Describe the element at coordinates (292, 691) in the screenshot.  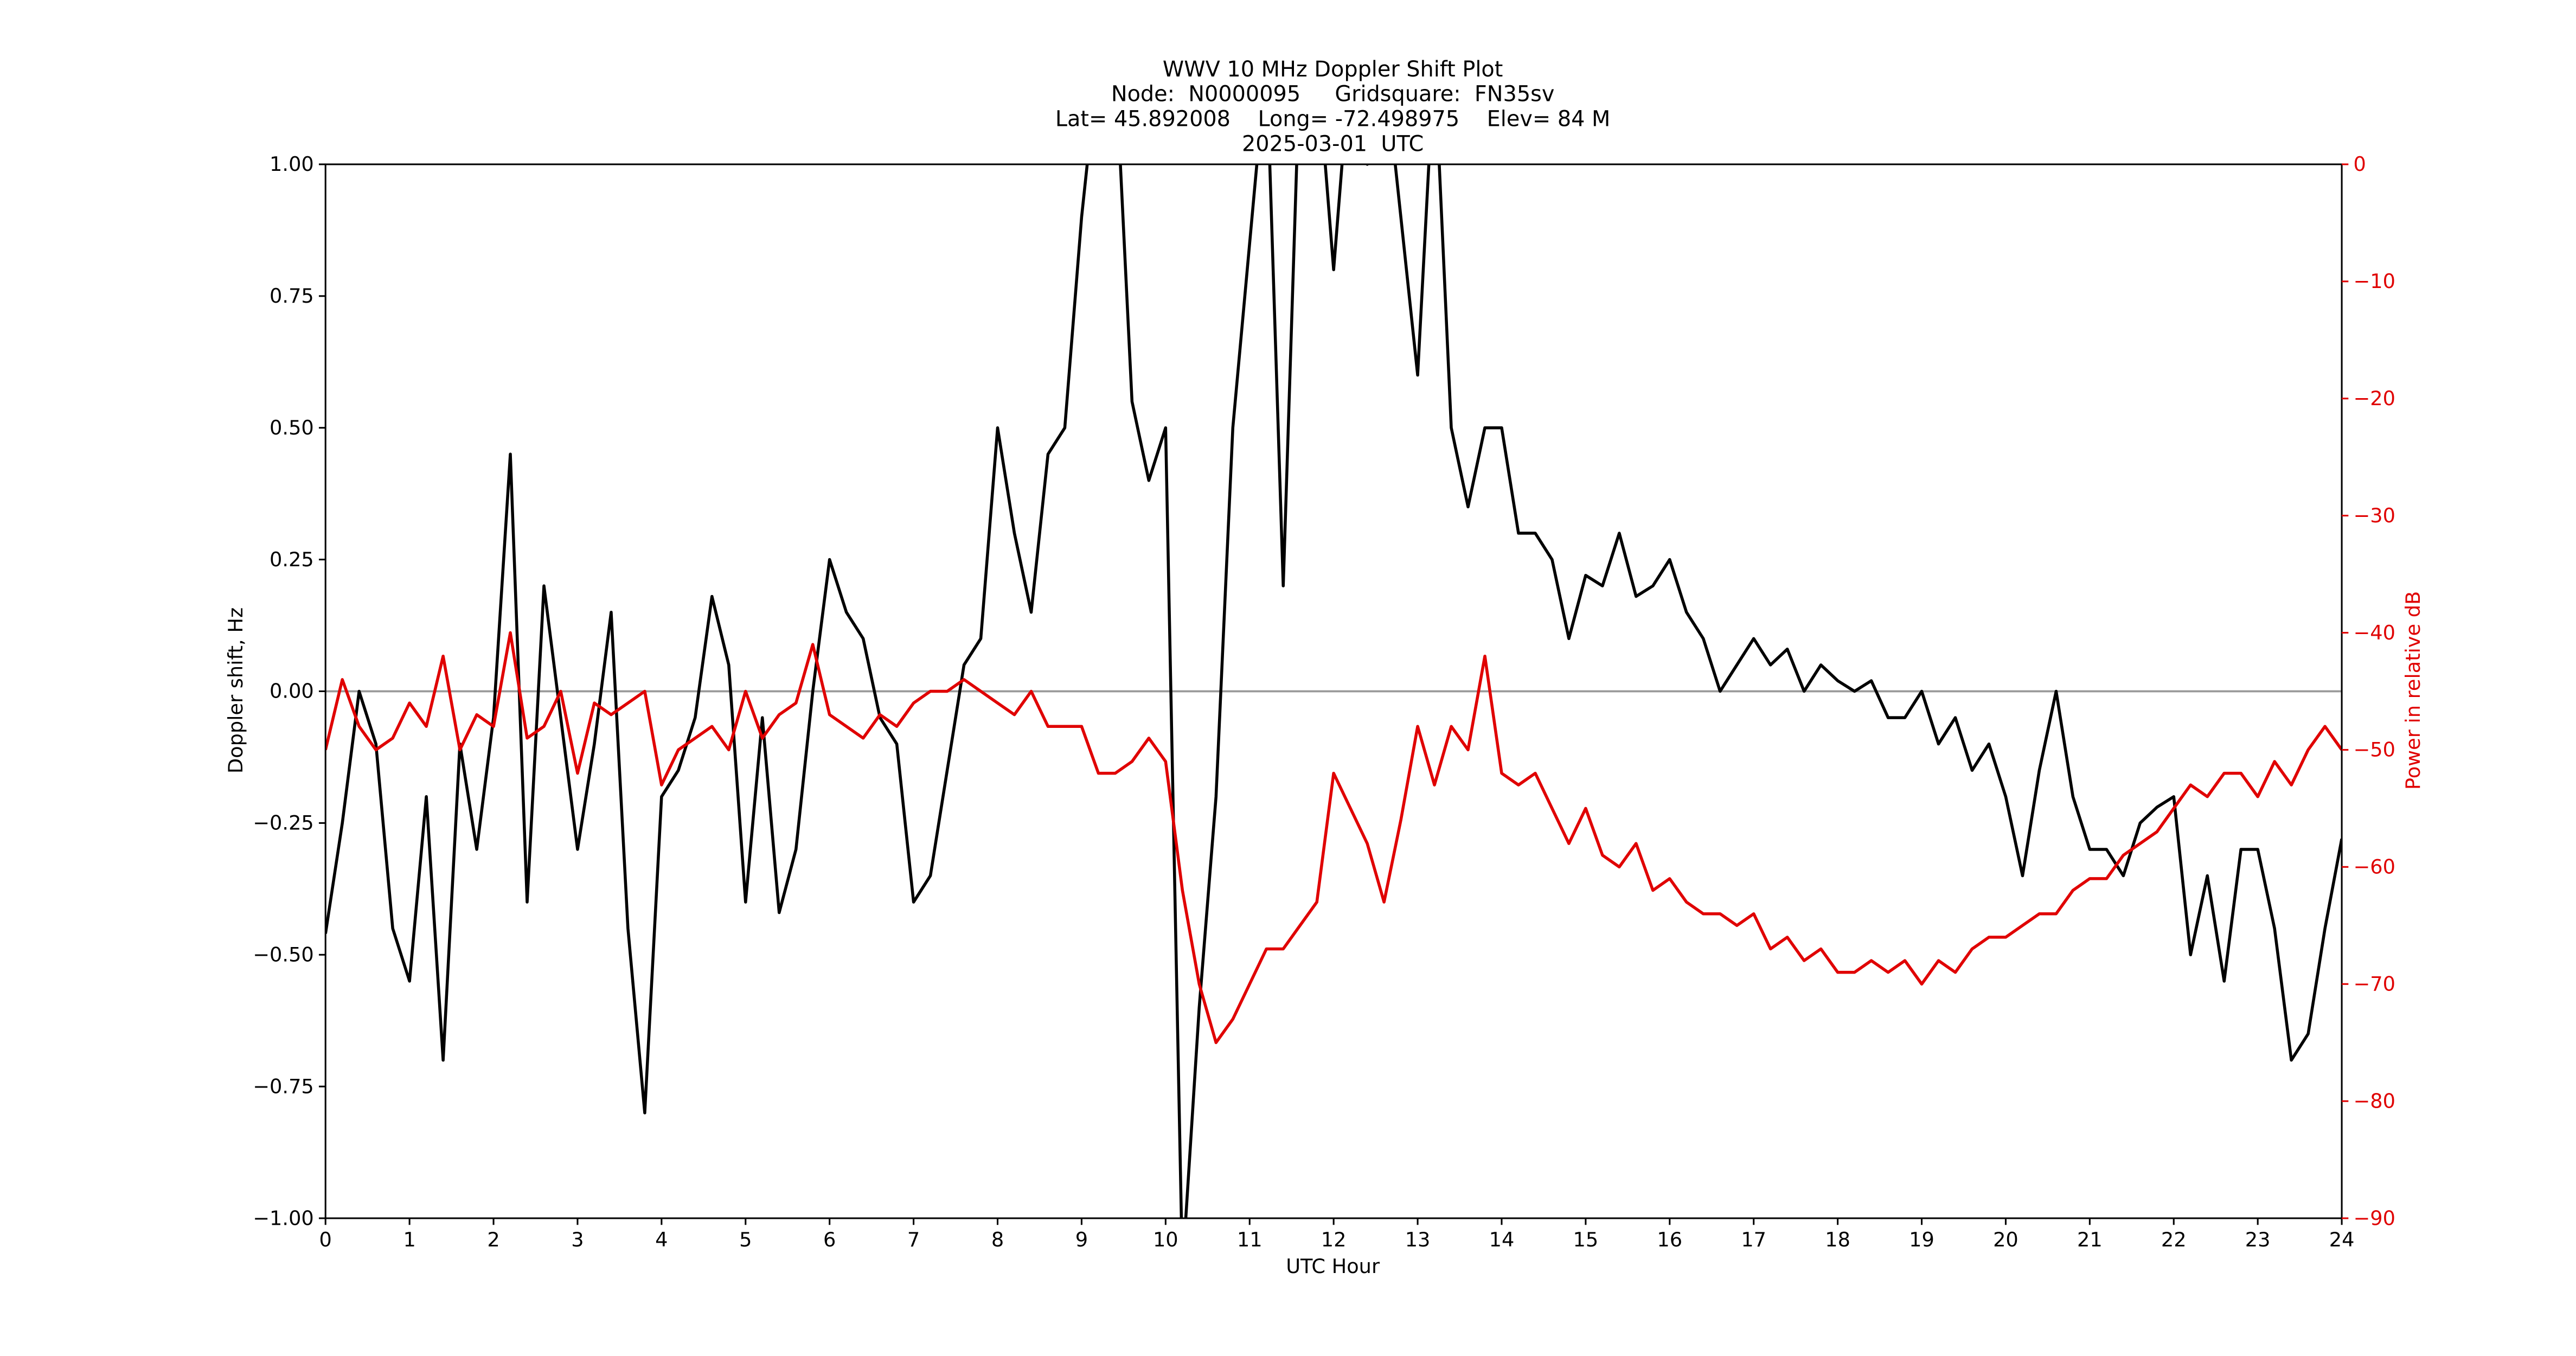
I see `y-tick-label: 0.00` at that location.